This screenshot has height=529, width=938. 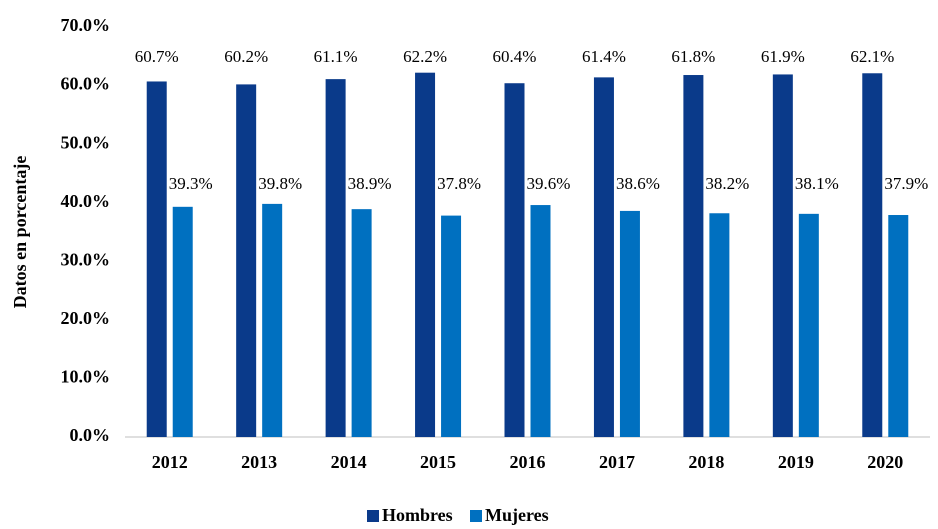 I want to click on legend-label: Hombres, so click(x=417, y=515).